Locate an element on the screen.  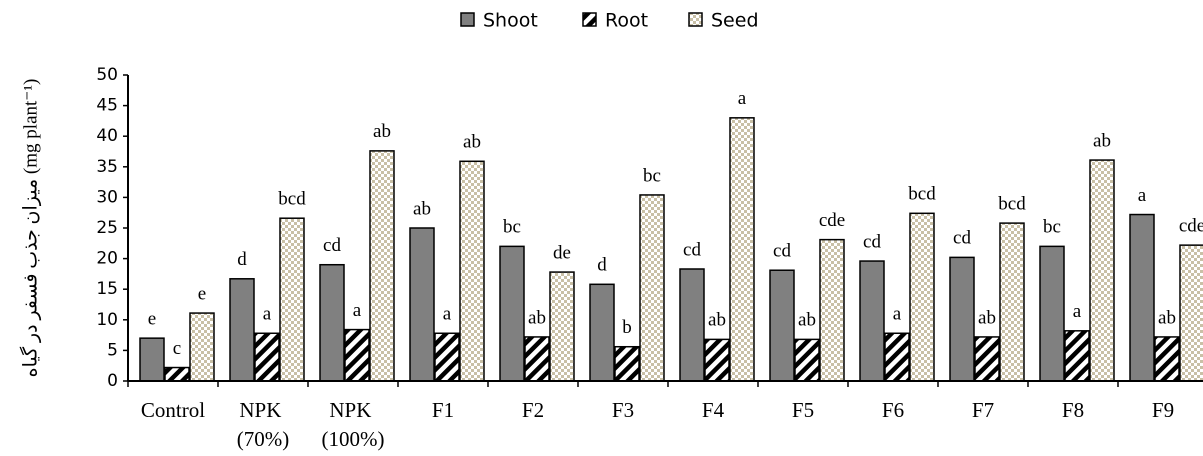
y-tick-label: 30 is located at coordinates (107, 197).